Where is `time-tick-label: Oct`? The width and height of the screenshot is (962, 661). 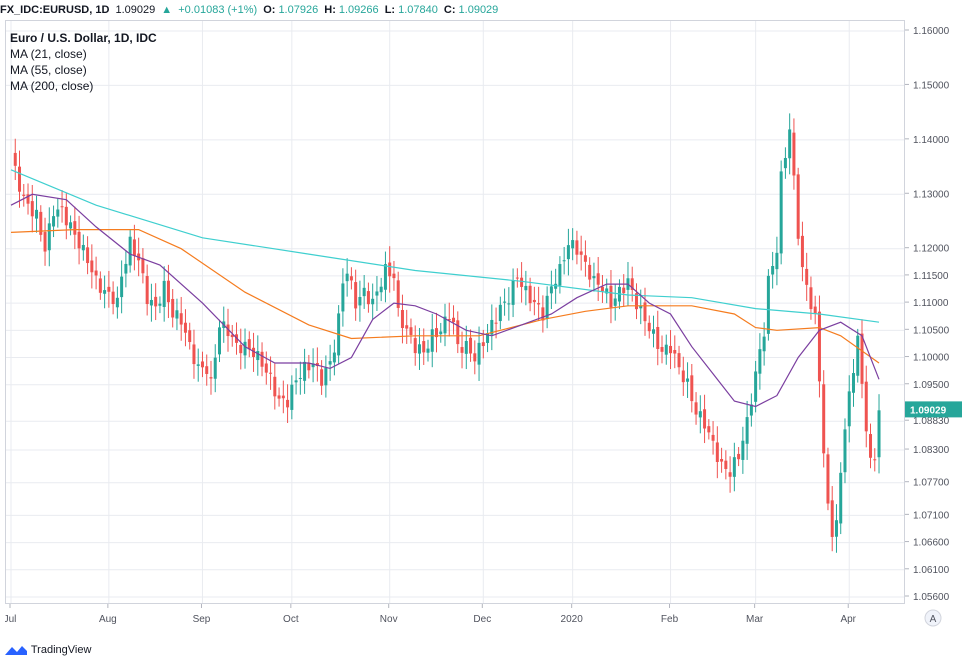 time-tick-label: Oct is located at coordinates (291, 619).